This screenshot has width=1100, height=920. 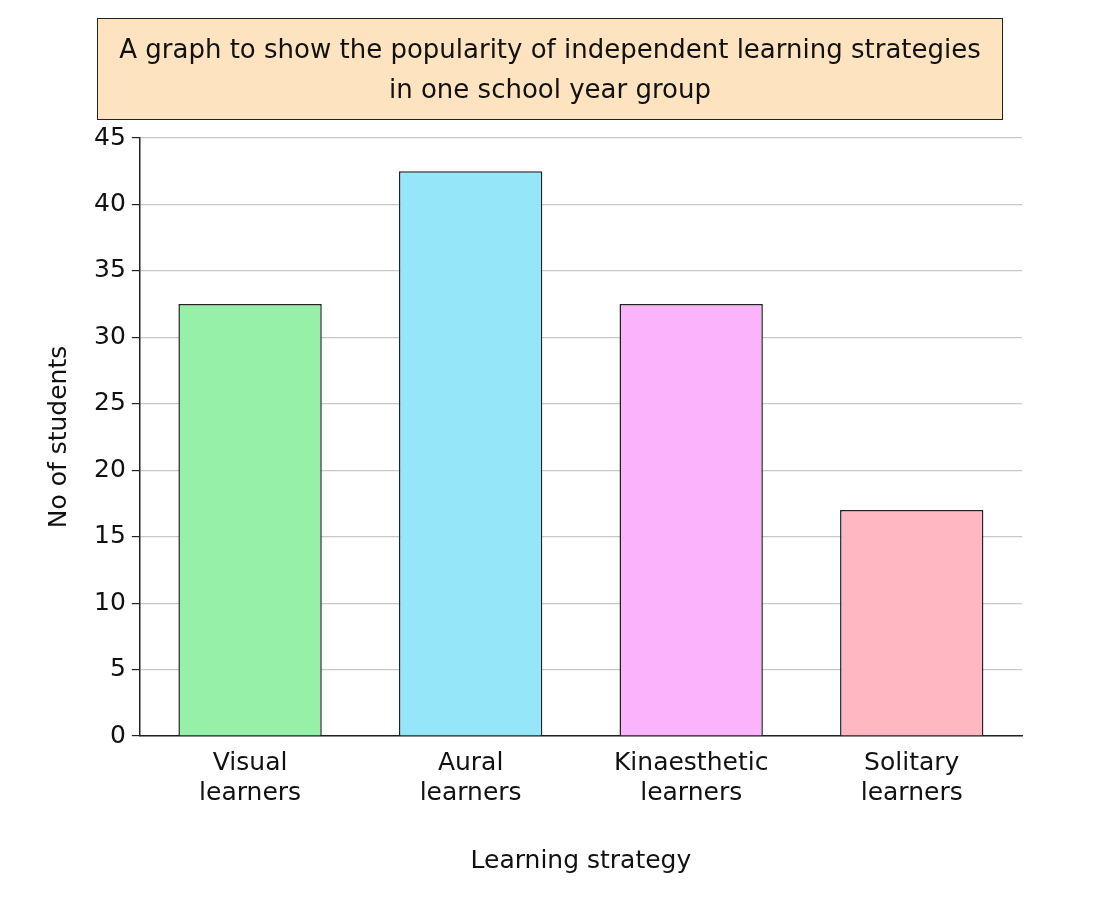 I want to click on x-tick-label: Kinaesthetic learners, so click(x=691, y=776).